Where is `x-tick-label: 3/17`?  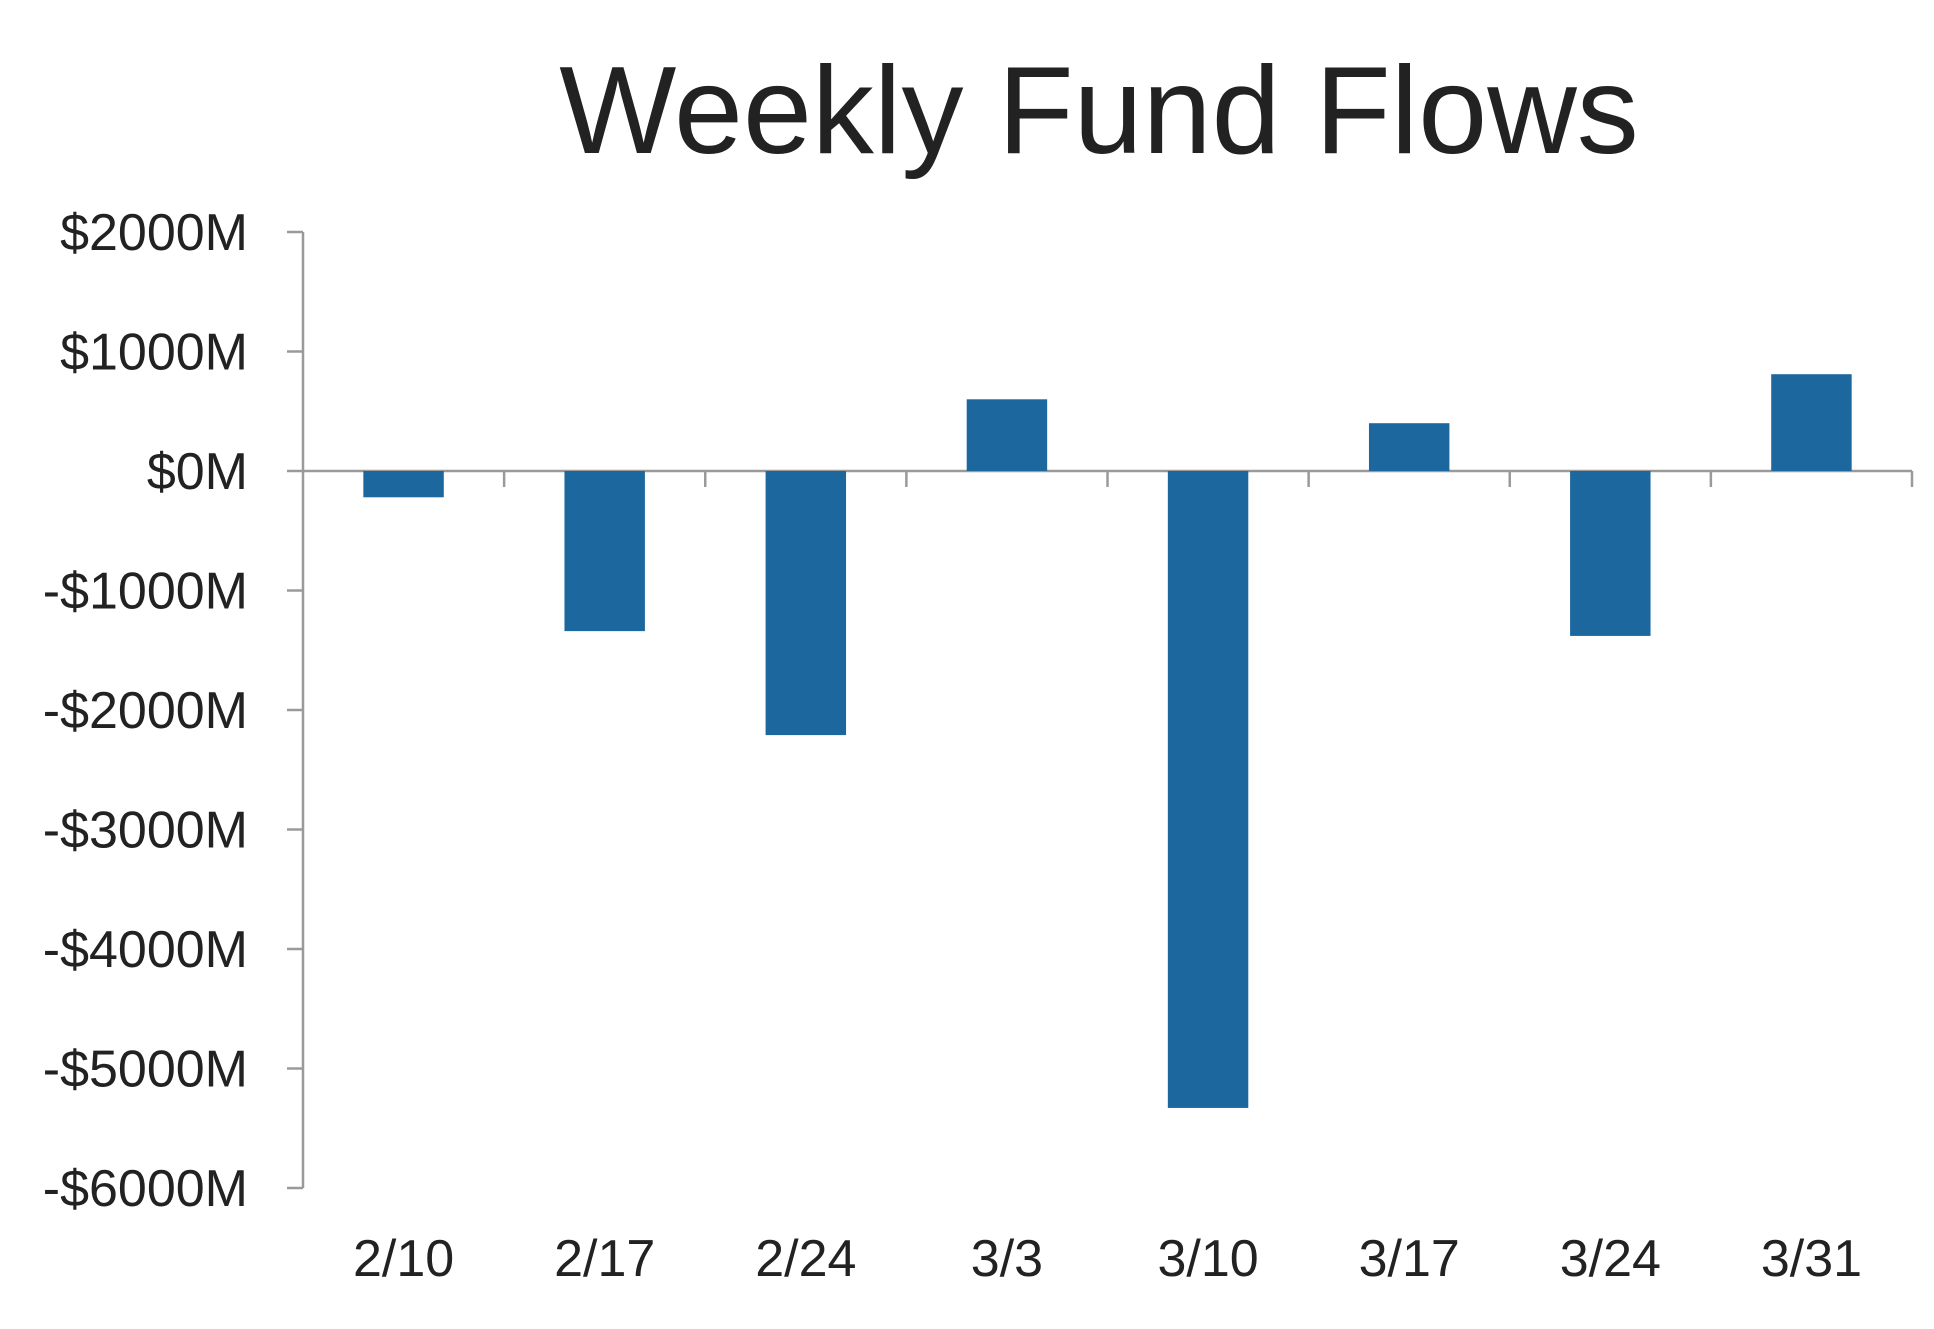 x-tick-label: 3/17 is located at coordinates (1409, 1259).